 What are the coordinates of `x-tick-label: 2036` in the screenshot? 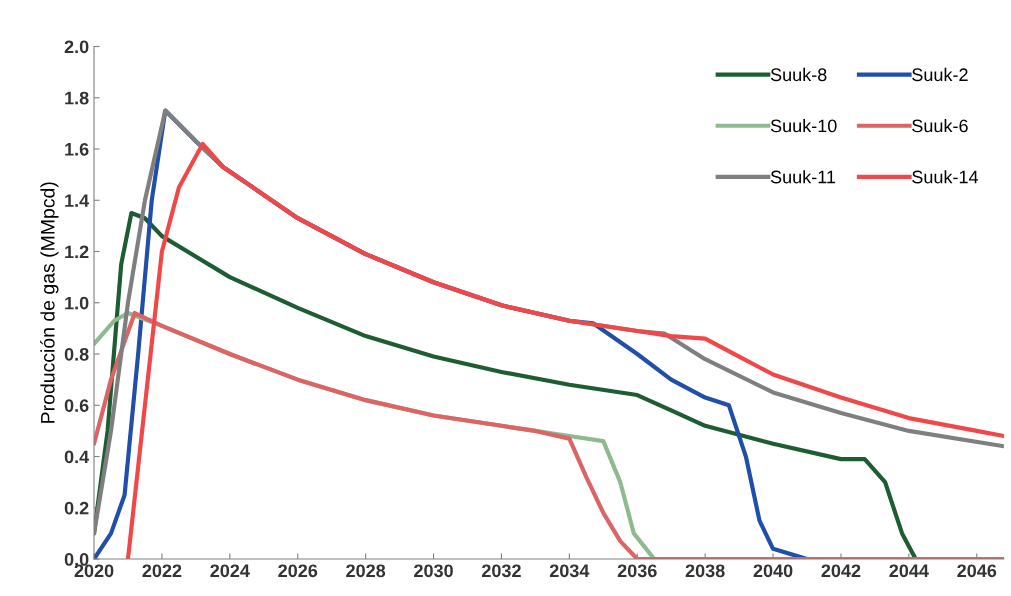 It's located at (637, 571).